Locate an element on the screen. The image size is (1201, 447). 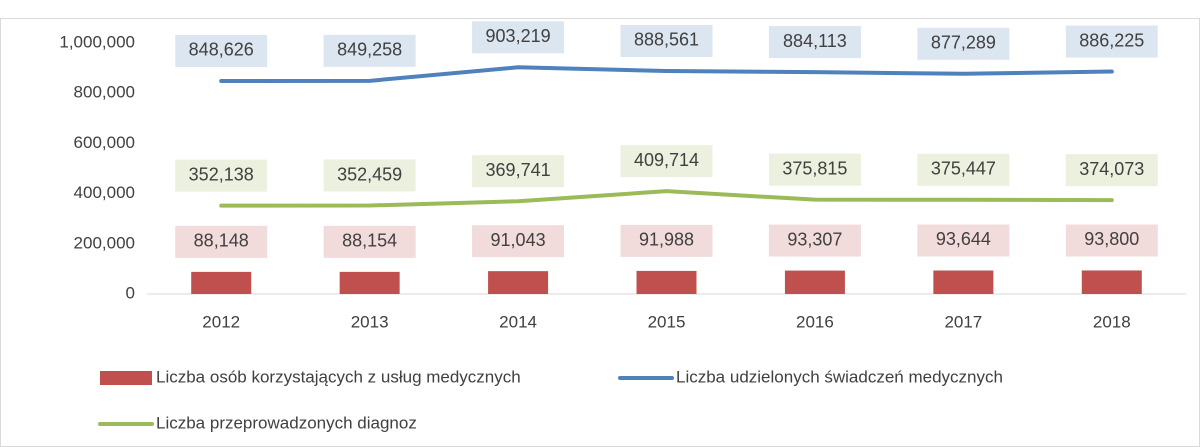
y-tick-label: 200,000 is located at coordinates (104, 242).